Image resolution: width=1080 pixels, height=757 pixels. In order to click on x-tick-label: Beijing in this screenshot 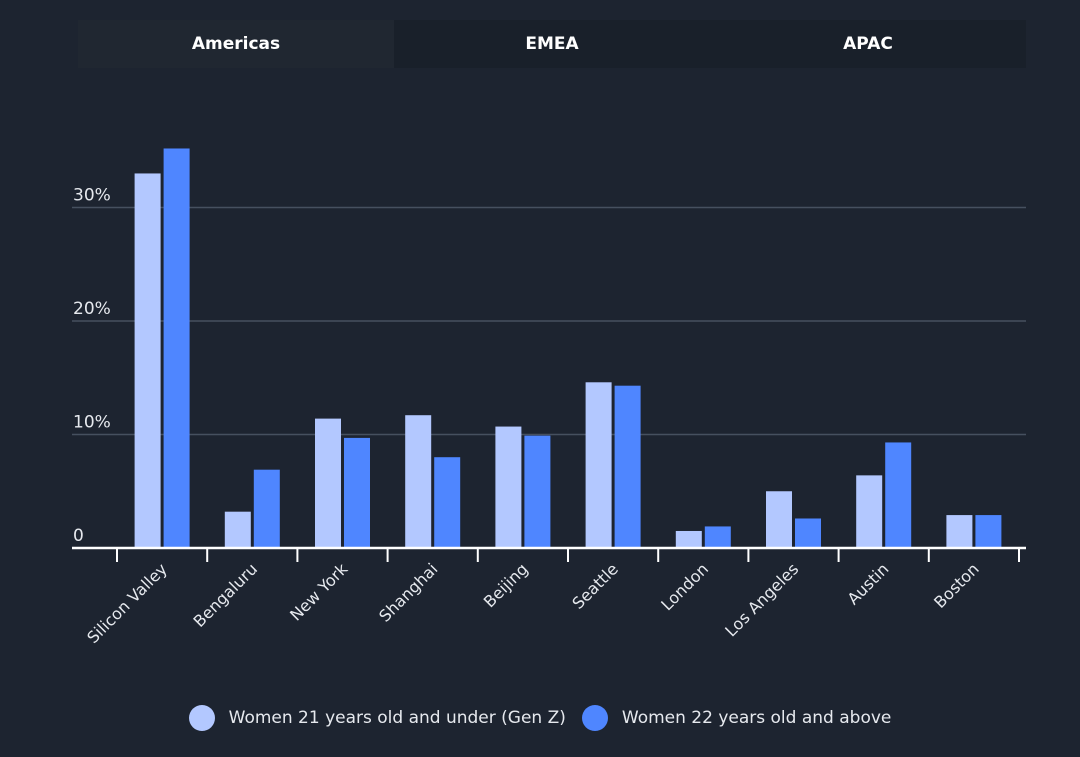, I will do `click(506, 585)`.